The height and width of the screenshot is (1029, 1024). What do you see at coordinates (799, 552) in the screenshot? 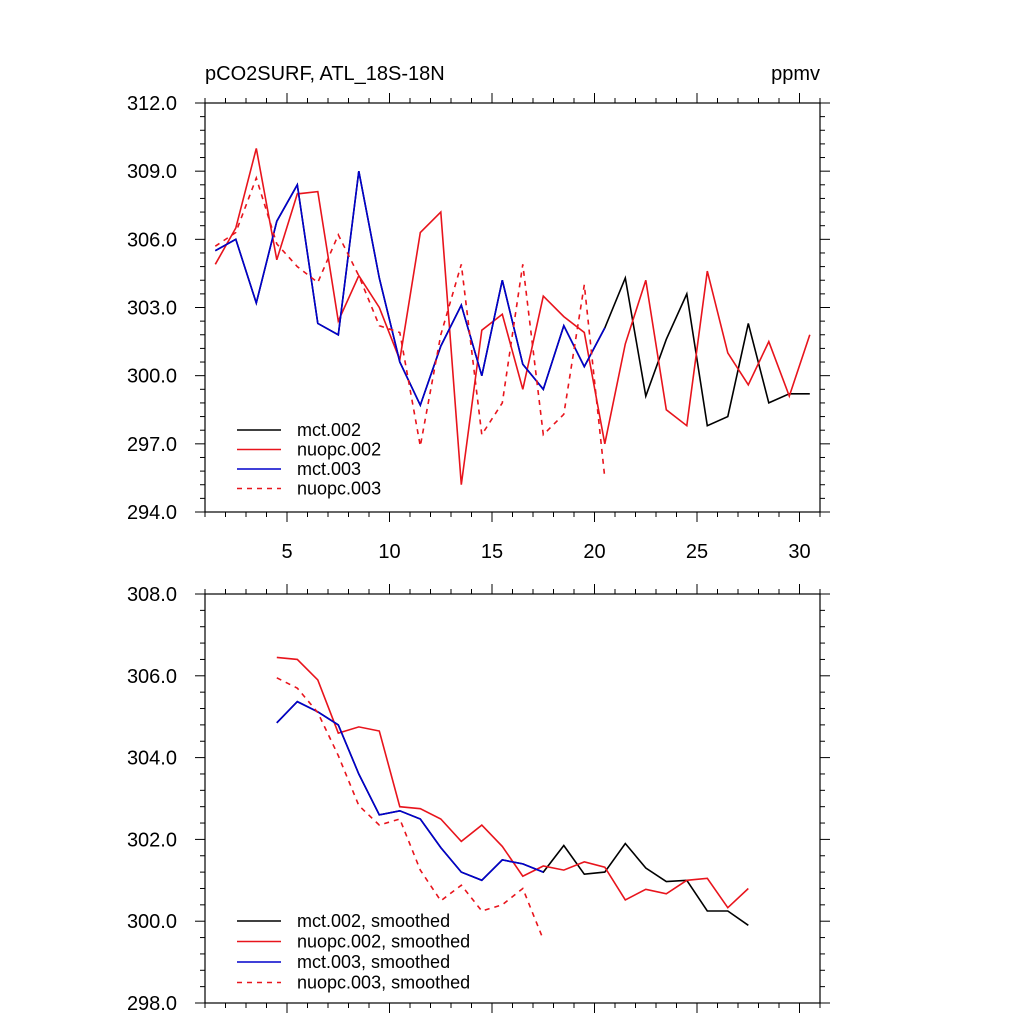
I see `x-tick-label: 30` at bounding box center [799, 552].